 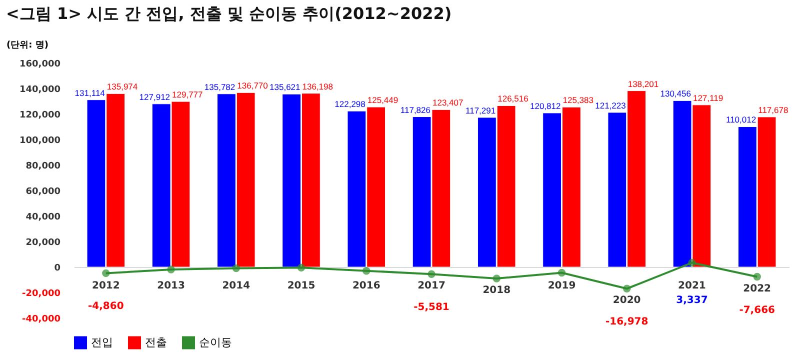 I want to click on legend-label: 순이동, so click(x=215, y=342).